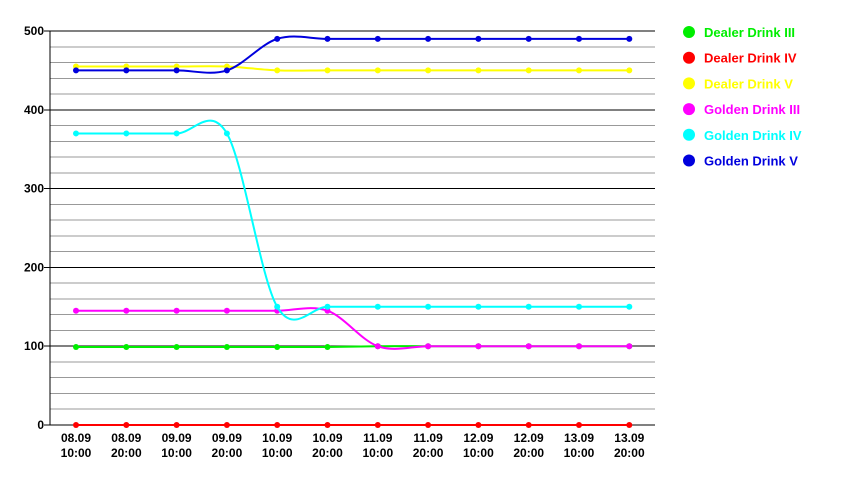  Describe the element at coordinates (34, 31) in the screenshot. I see `y-tick-label: 500` at that location.